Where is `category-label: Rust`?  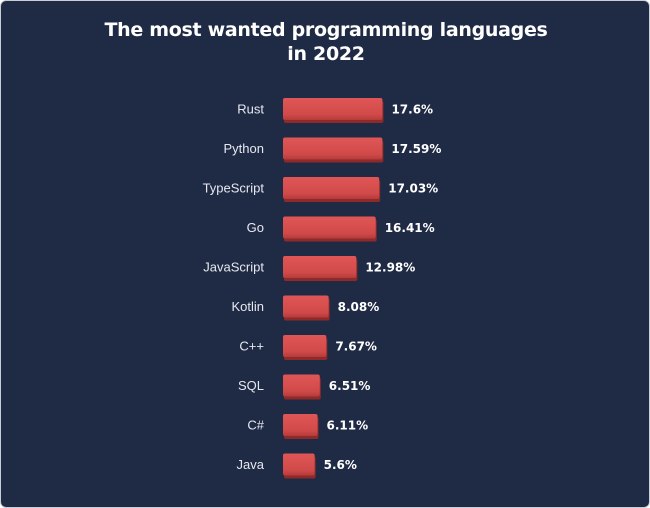
category-label: Rust is located at coordinates (250, 109).